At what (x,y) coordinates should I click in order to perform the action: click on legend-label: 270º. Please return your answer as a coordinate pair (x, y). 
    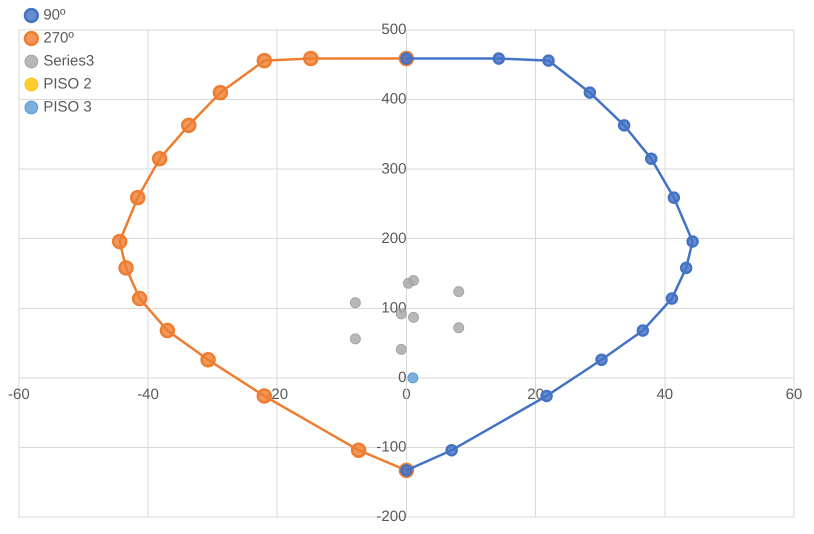
    Looking at the image, I should click on (58, 38).